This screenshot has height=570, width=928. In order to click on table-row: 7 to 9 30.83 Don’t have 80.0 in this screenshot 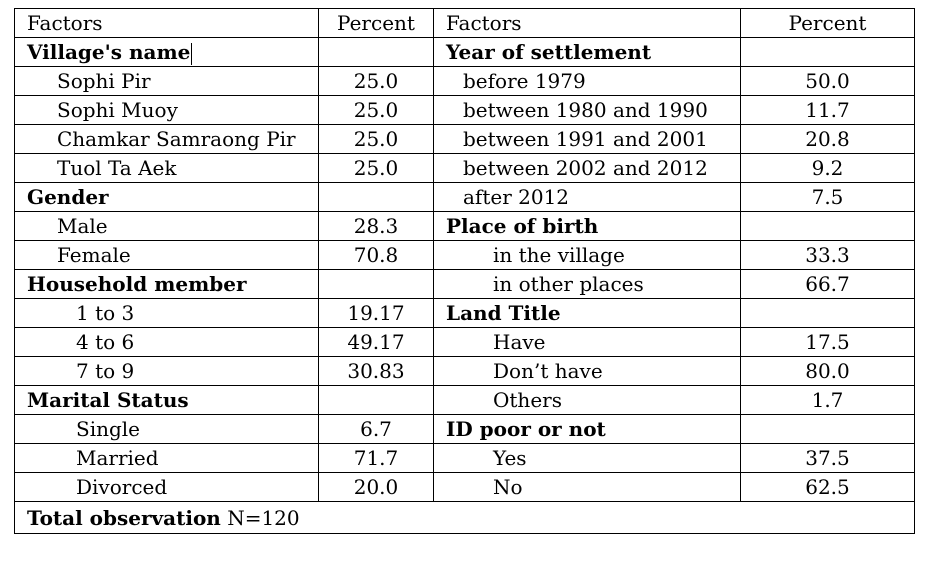, I will do `click(464, 371)`.